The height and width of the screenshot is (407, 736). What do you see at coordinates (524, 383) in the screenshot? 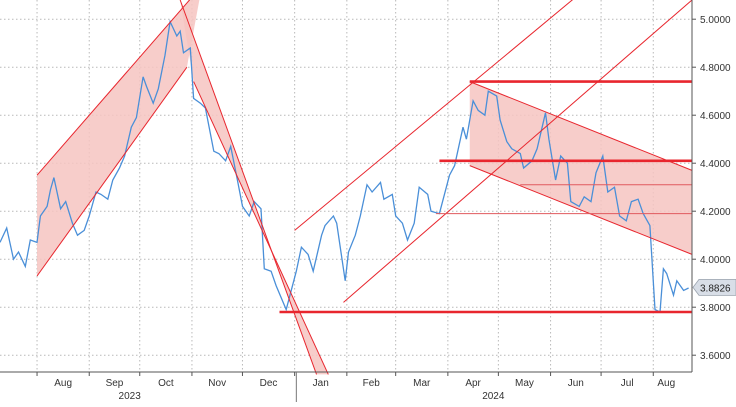
I see `x-tick-label: May` at bounding box center [524, 383].